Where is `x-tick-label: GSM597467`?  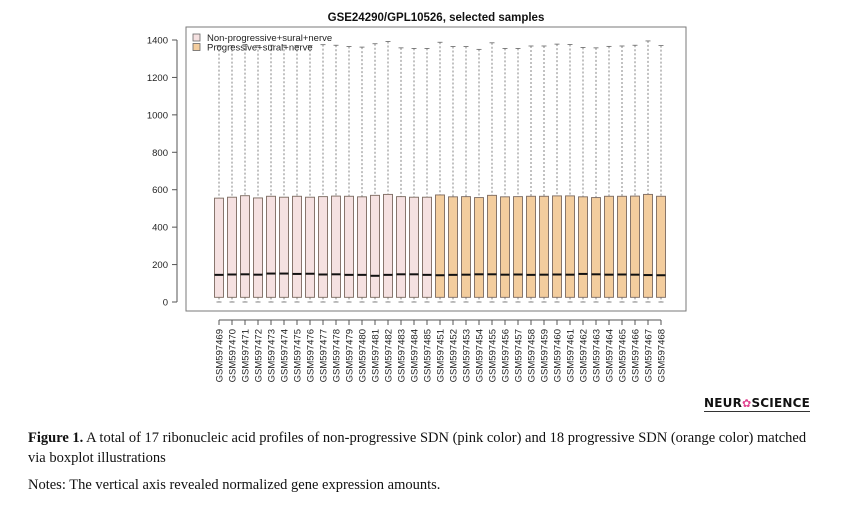
x-tick-label: GSM597467 is located at coordinates (649, 355).